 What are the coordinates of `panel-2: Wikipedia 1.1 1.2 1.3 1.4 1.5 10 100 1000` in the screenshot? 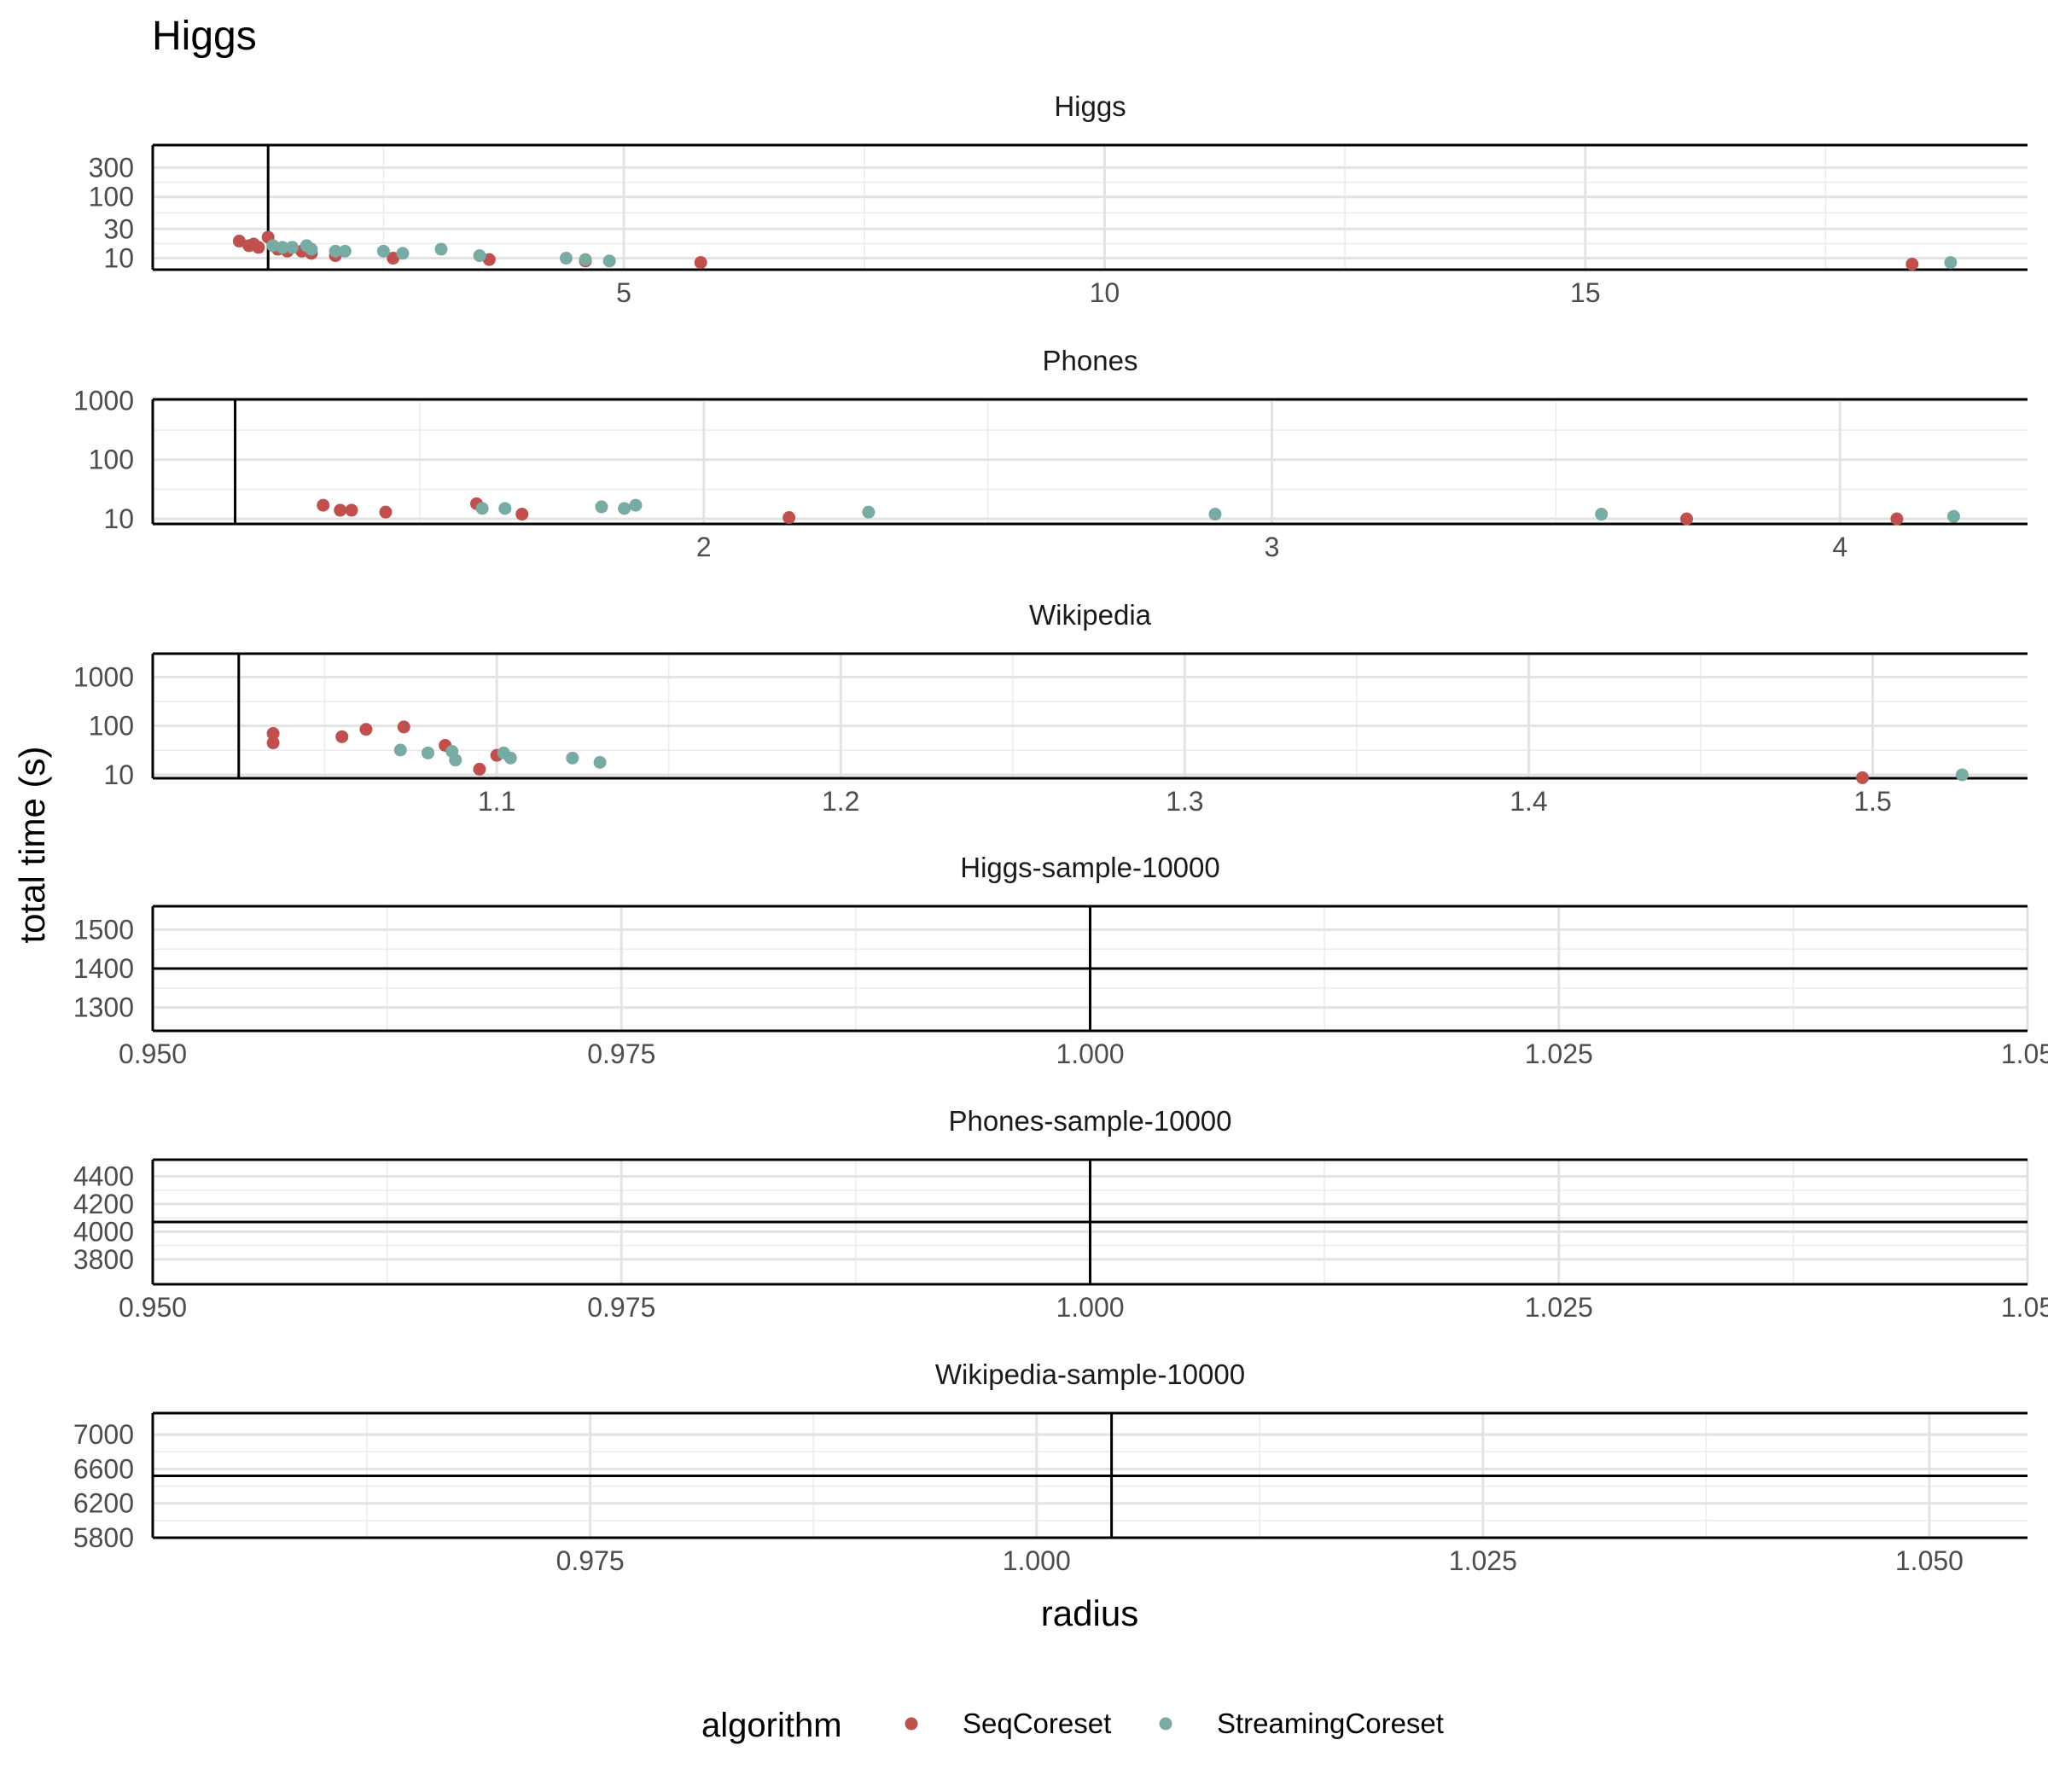 It's located at (1050, 708).